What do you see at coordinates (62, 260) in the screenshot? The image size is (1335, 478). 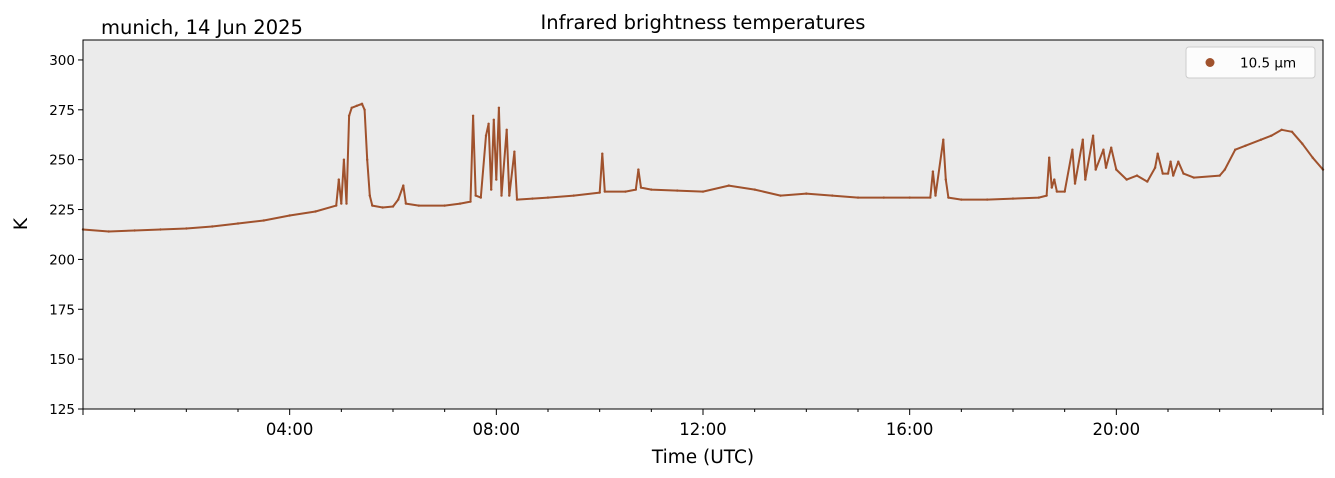 I see `y-tick-label: 200` at bounding box center [62, 260].